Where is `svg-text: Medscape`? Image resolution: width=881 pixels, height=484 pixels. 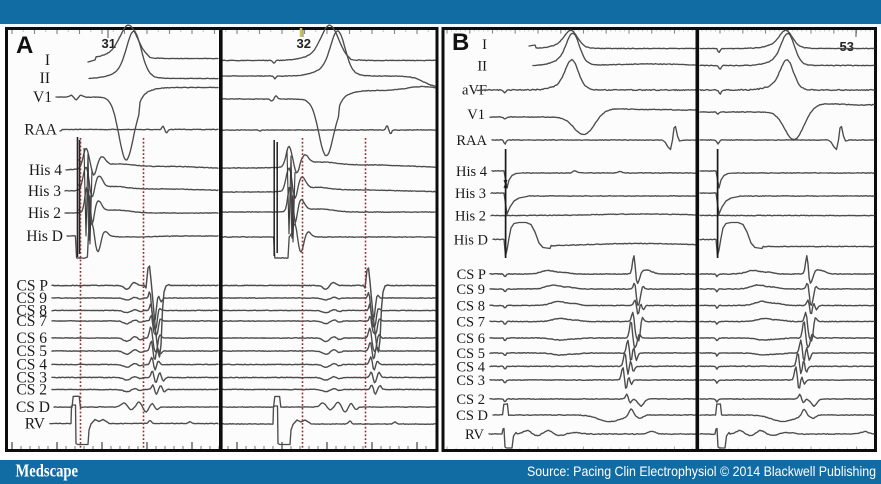
svg-text: Medscape is located at coordinates (47, 471).